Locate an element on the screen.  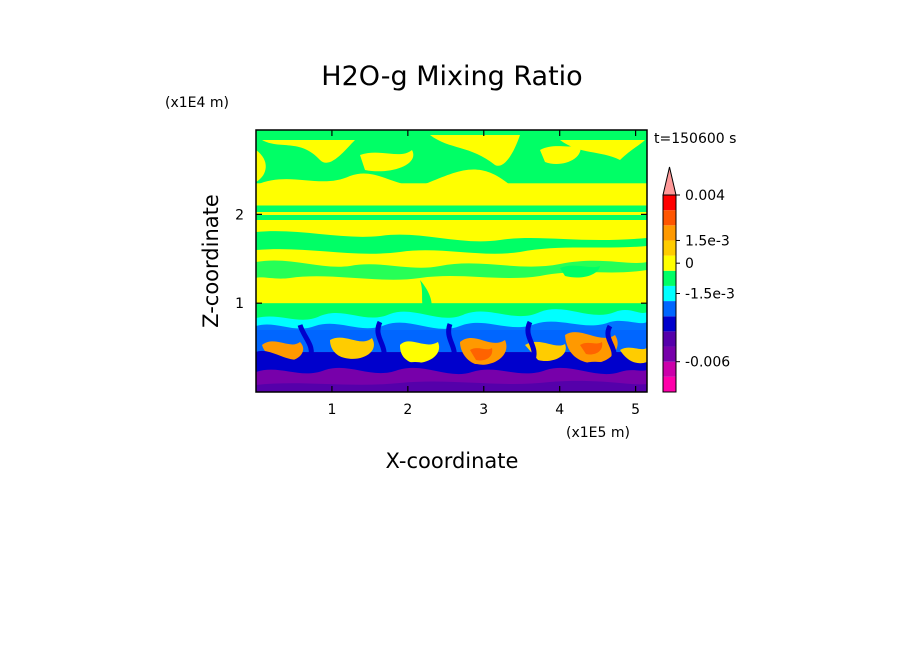
x-tick-label: 1 is located at coordinates (331, 410).